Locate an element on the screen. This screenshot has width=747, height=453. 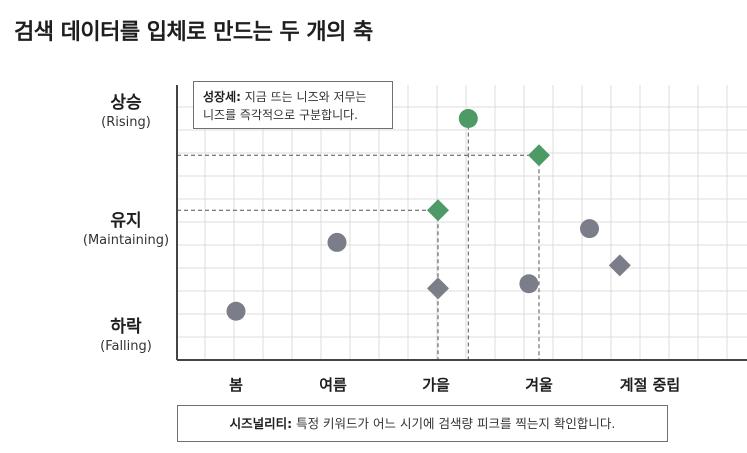
growth-callout: 성장세: 지금 뜨는 니즈와 저무는 니즈를 즉각적으로 구분합니다. is located at coordinates (293, 105).